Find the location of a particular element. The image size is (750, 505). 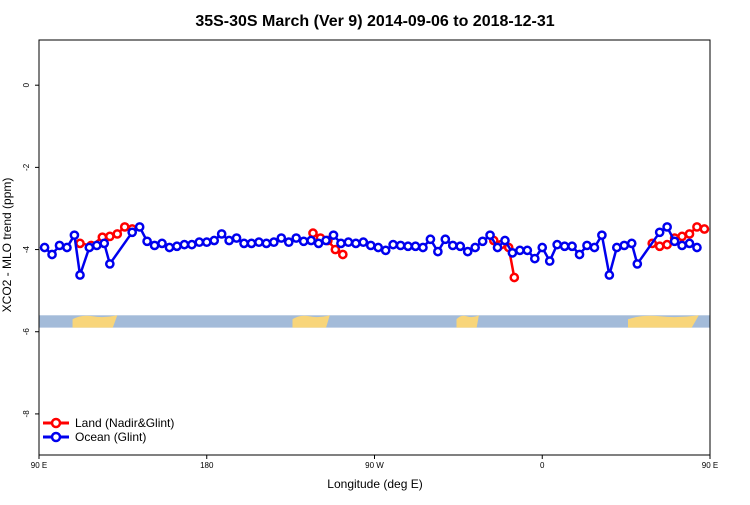

land-ocean-strip is located at coordinates (374, 321).